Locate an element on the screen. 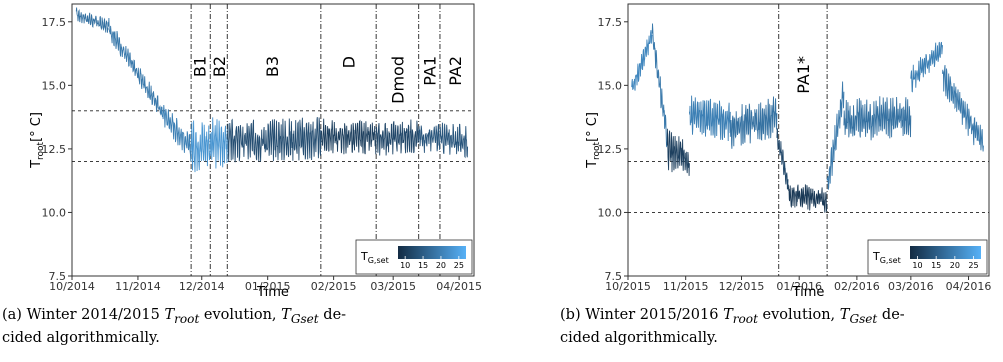 The image size is (1003, 362). caption-b-suffix: de- is located at coordinates (891, 315).